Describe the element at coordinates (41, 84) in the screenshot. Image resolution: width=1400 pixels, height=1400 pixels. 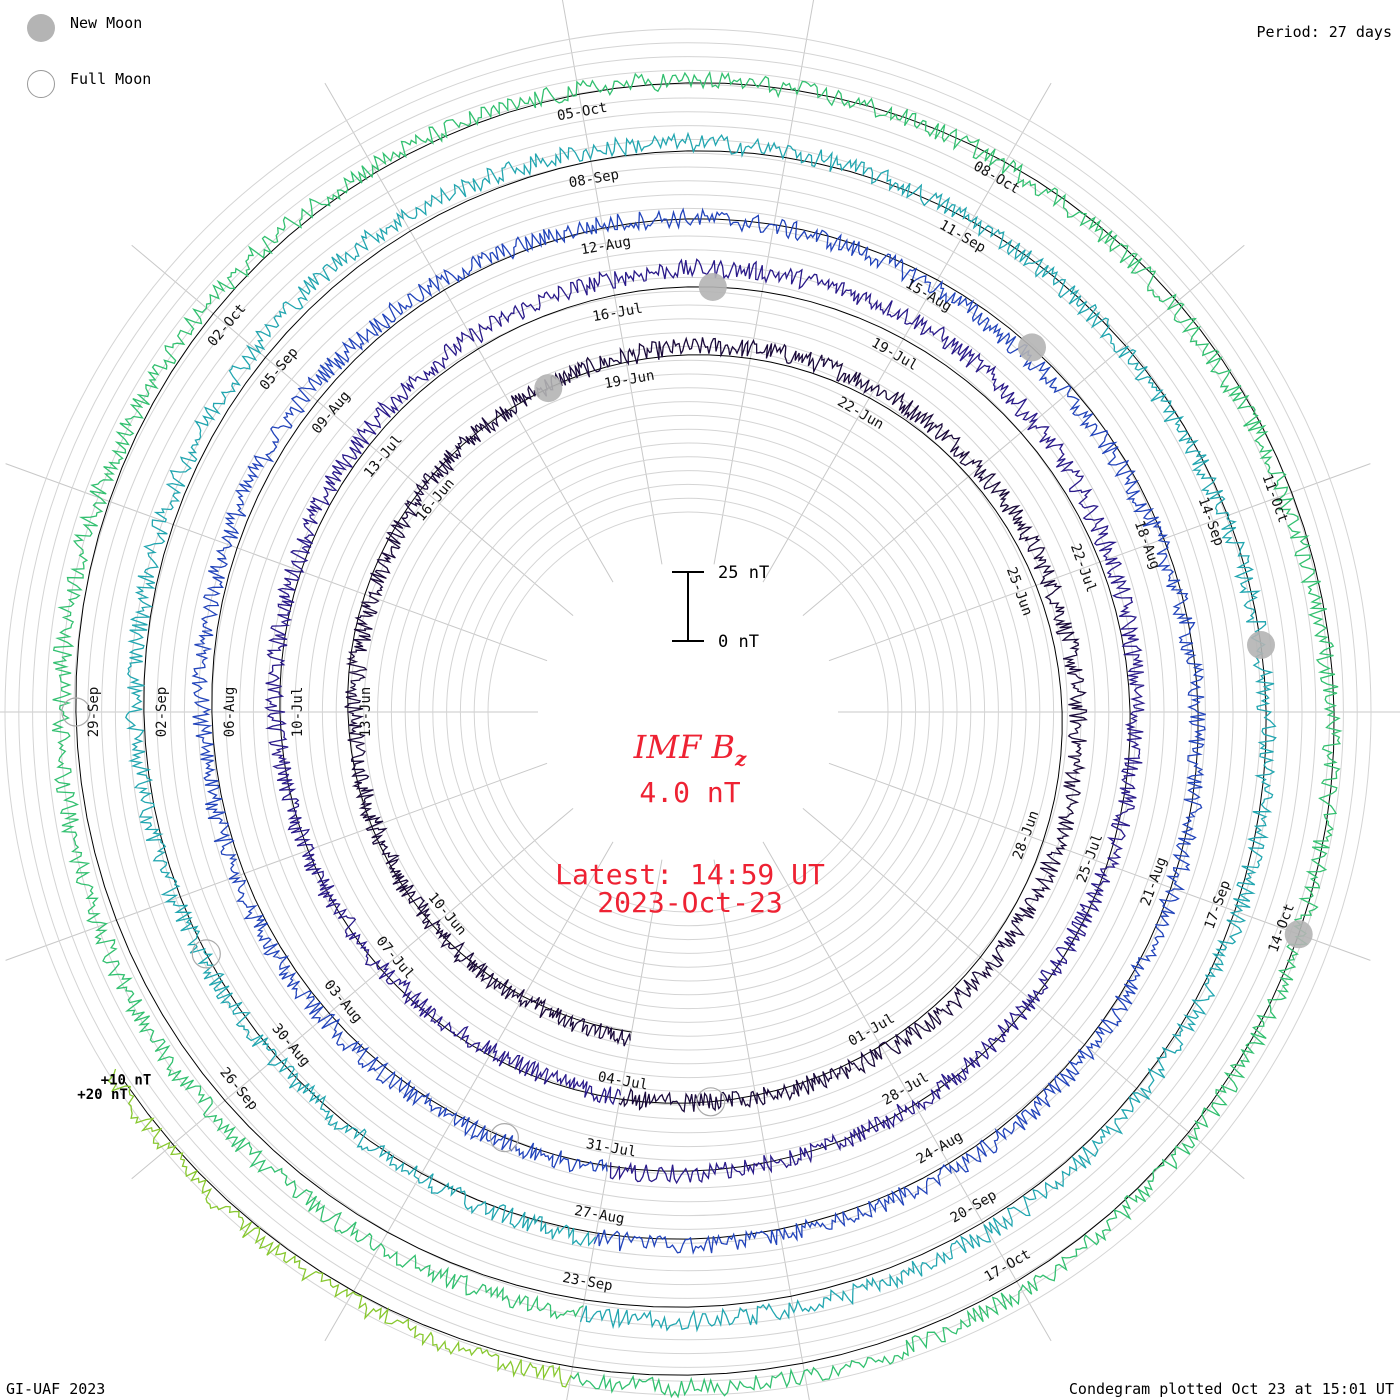
I see `full-moon-legend-icon` at that location.